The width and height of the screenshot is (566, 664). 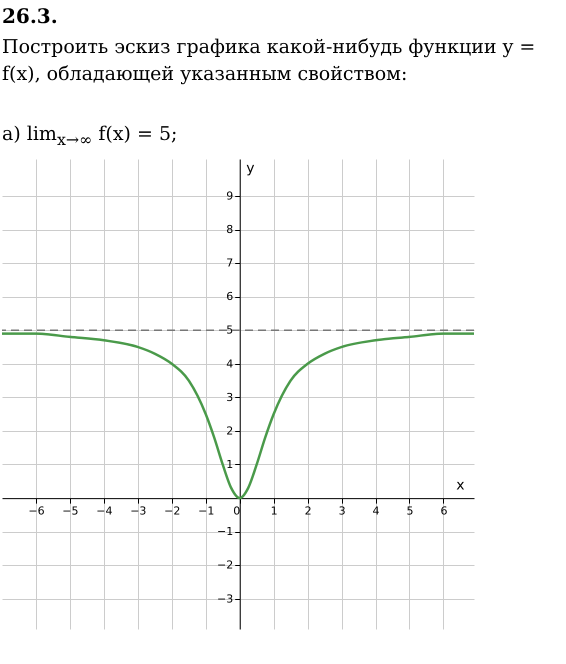 What do you see at coordinates (230, 464) in the screenshot?
I see `y-tick-label: 1` at bounding box center [230, 464].